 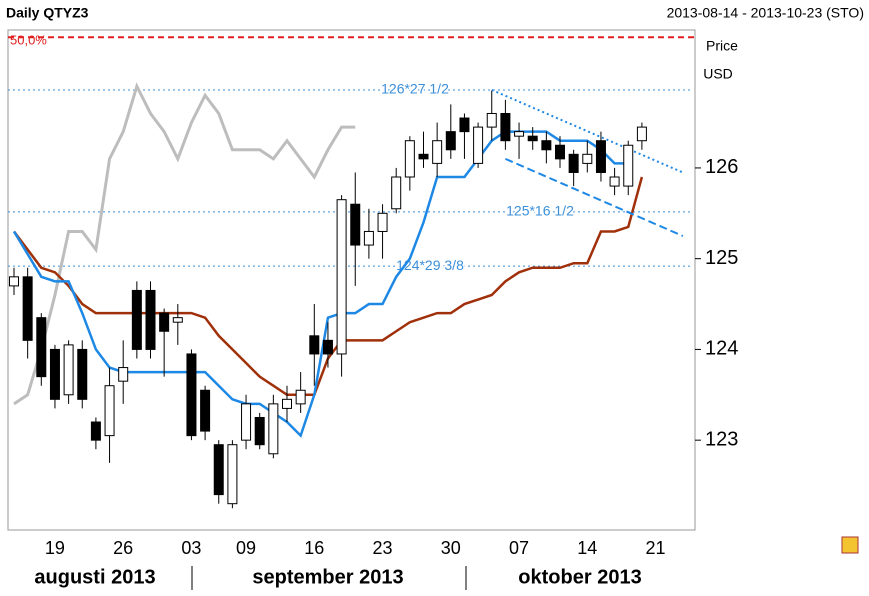 I want to click on level-label: 124*29 3/8, so click(x=430, y=265).